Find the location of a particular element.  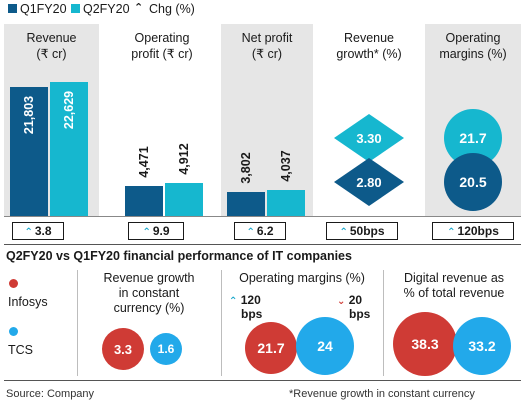

opm-change-infosys: ⌃ 120 bps is located at coordinates (246, 307).